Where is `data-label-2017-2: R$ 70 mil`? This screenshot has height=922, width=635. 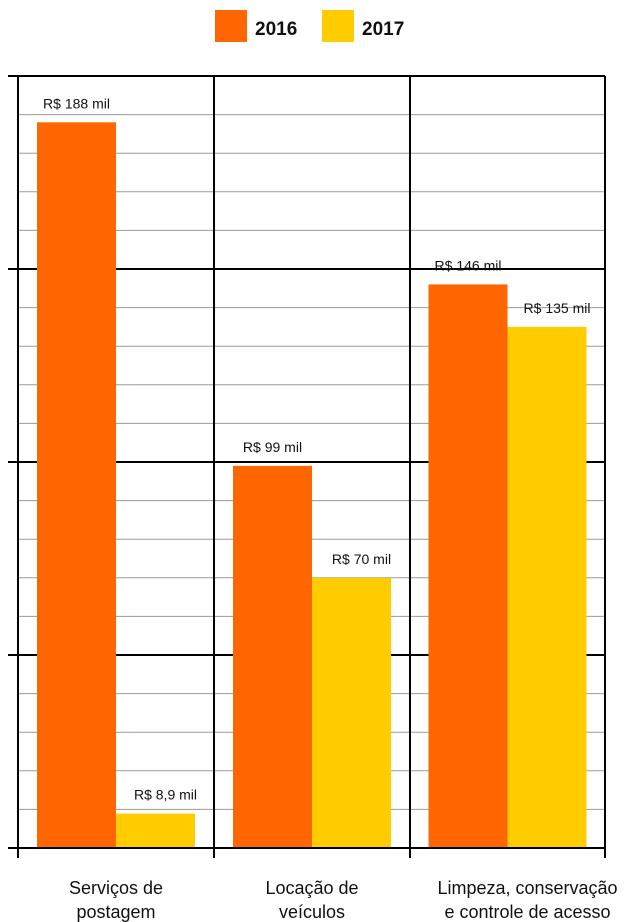 data-label-2017-2: R$ 70 mil is located at coordinates (361, 559).